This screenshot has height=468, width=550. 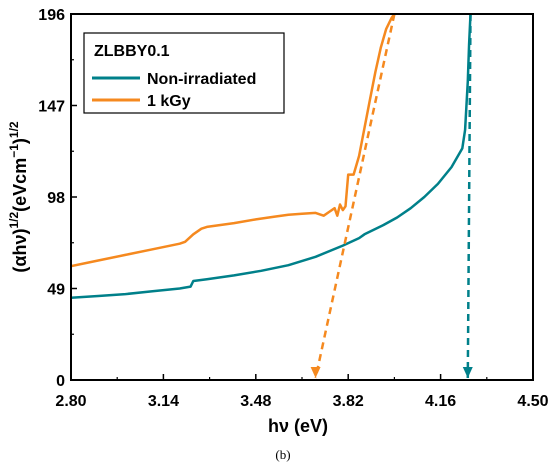 I want to click on y-axis-title-unit-close: ), so click(x=20, y=141).